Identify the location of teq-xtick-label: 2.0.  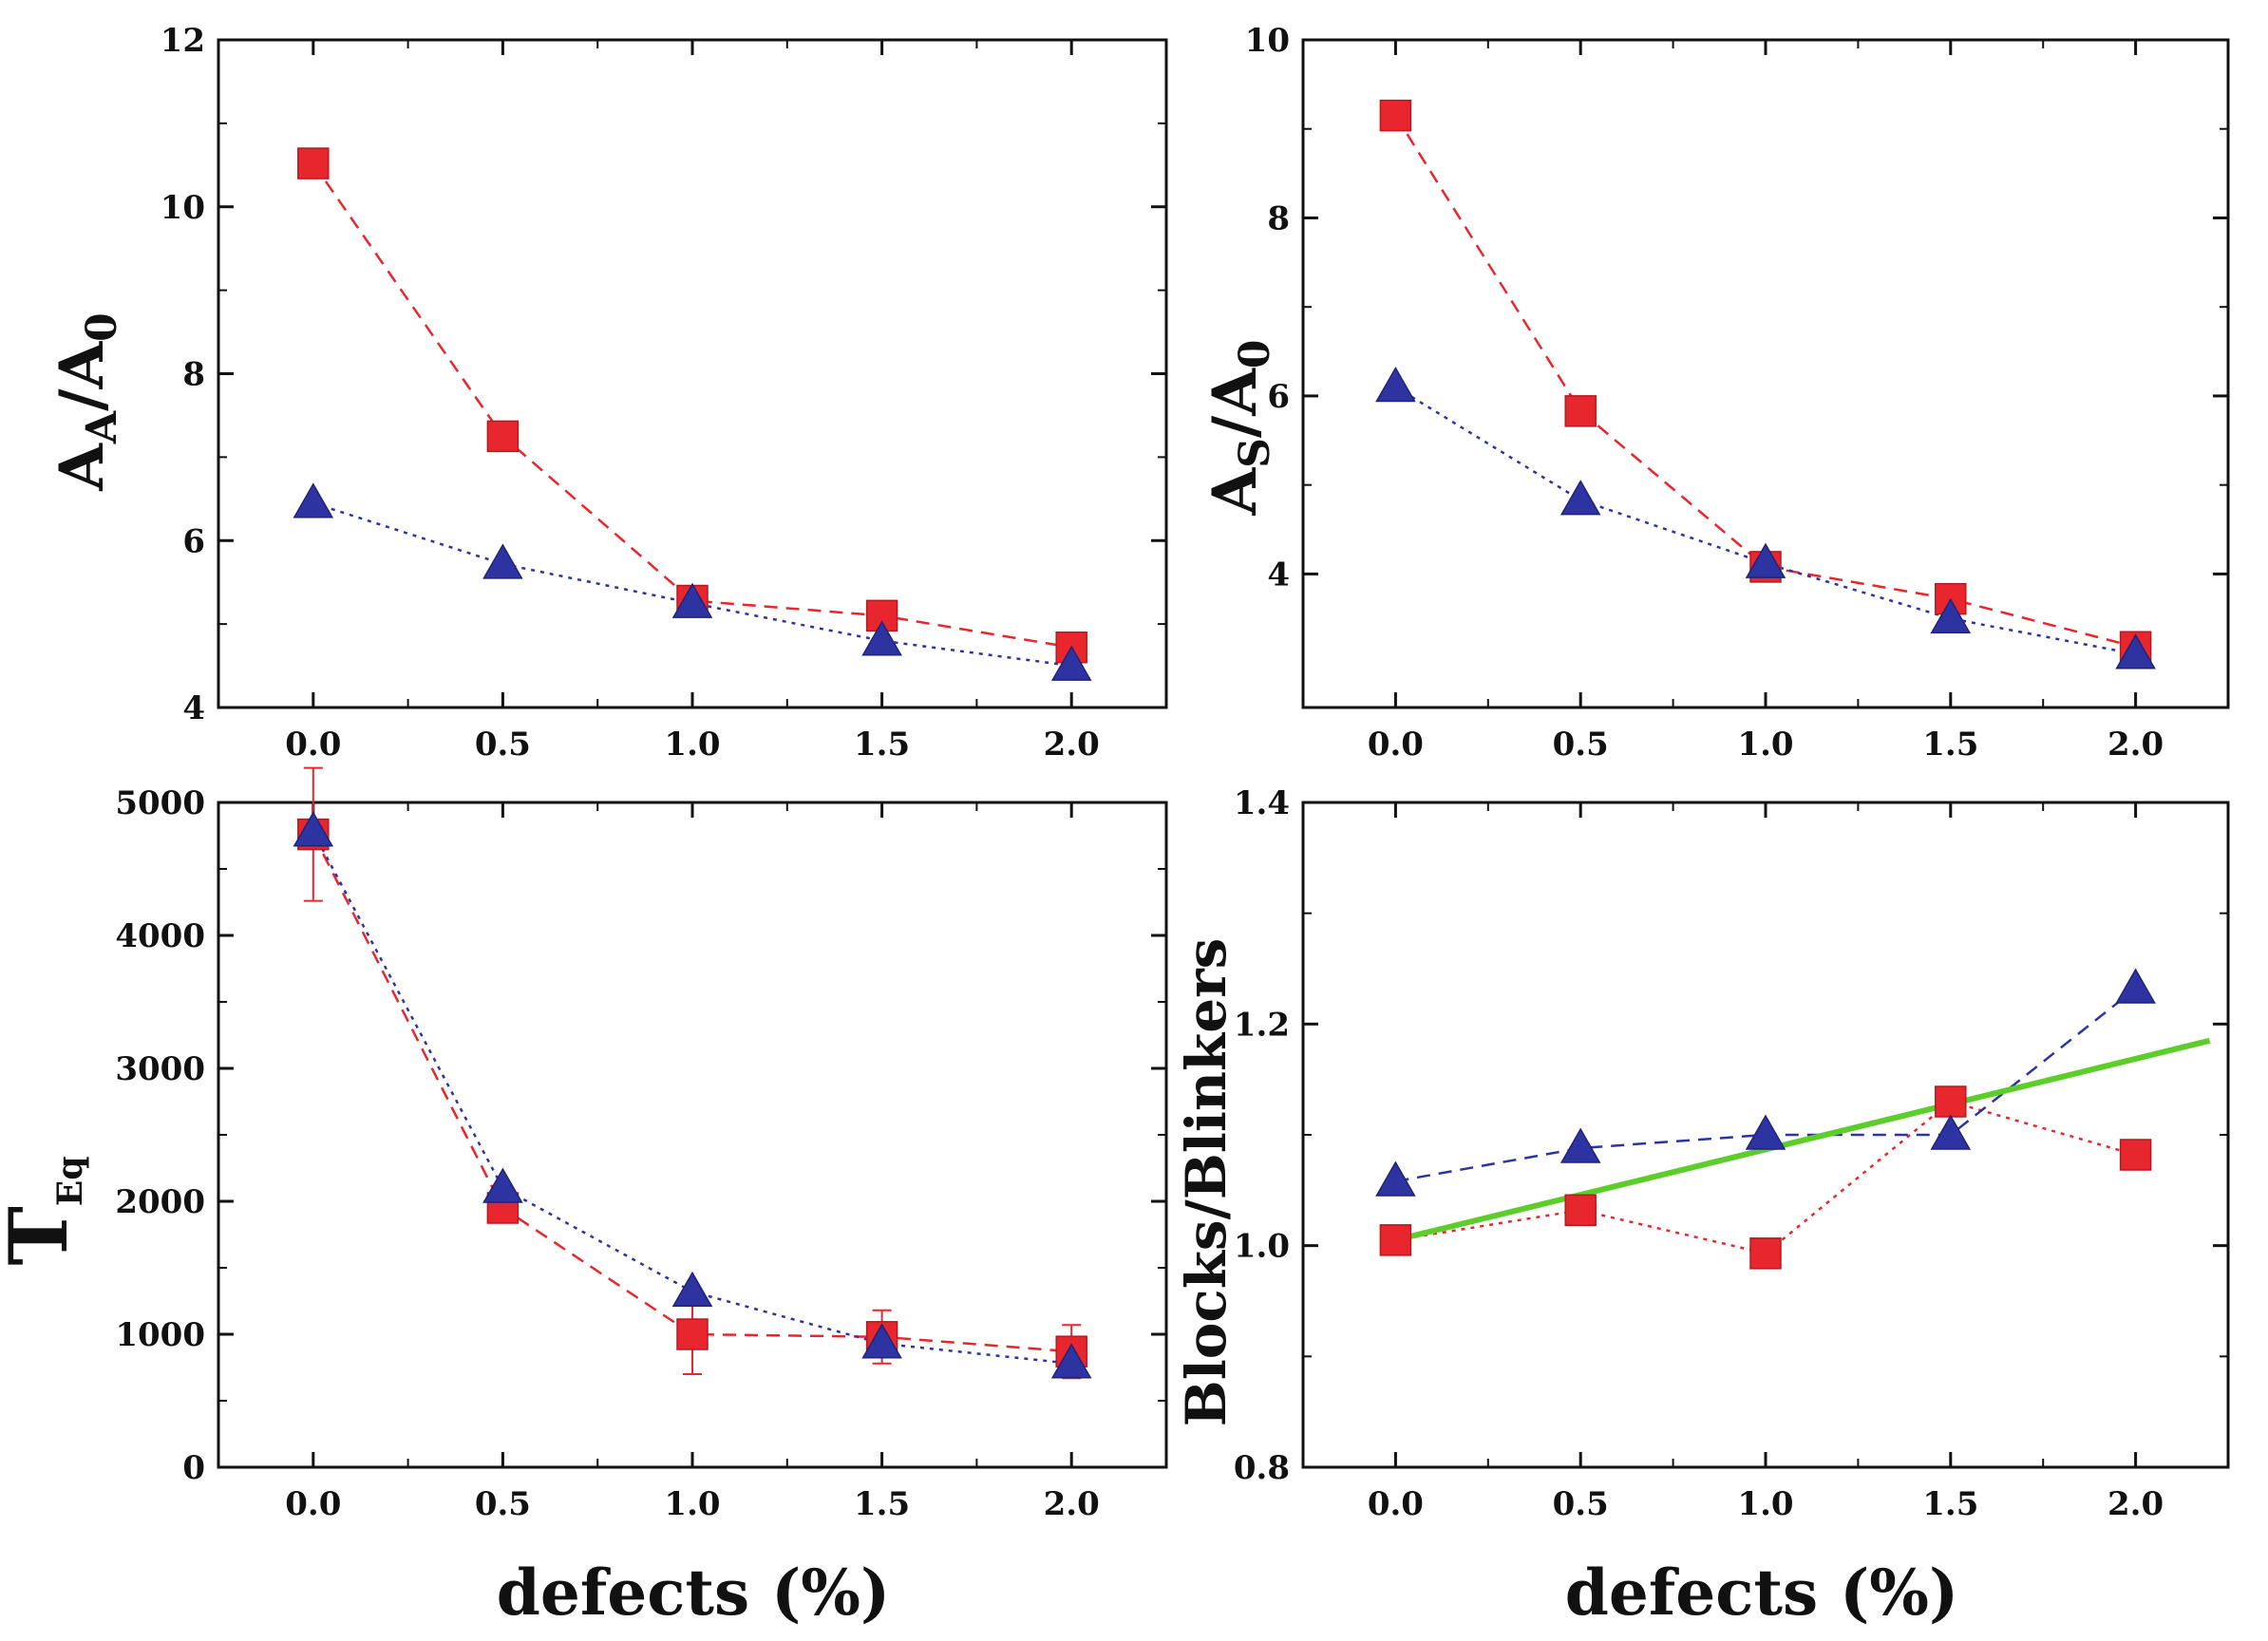
(1072, 1504).